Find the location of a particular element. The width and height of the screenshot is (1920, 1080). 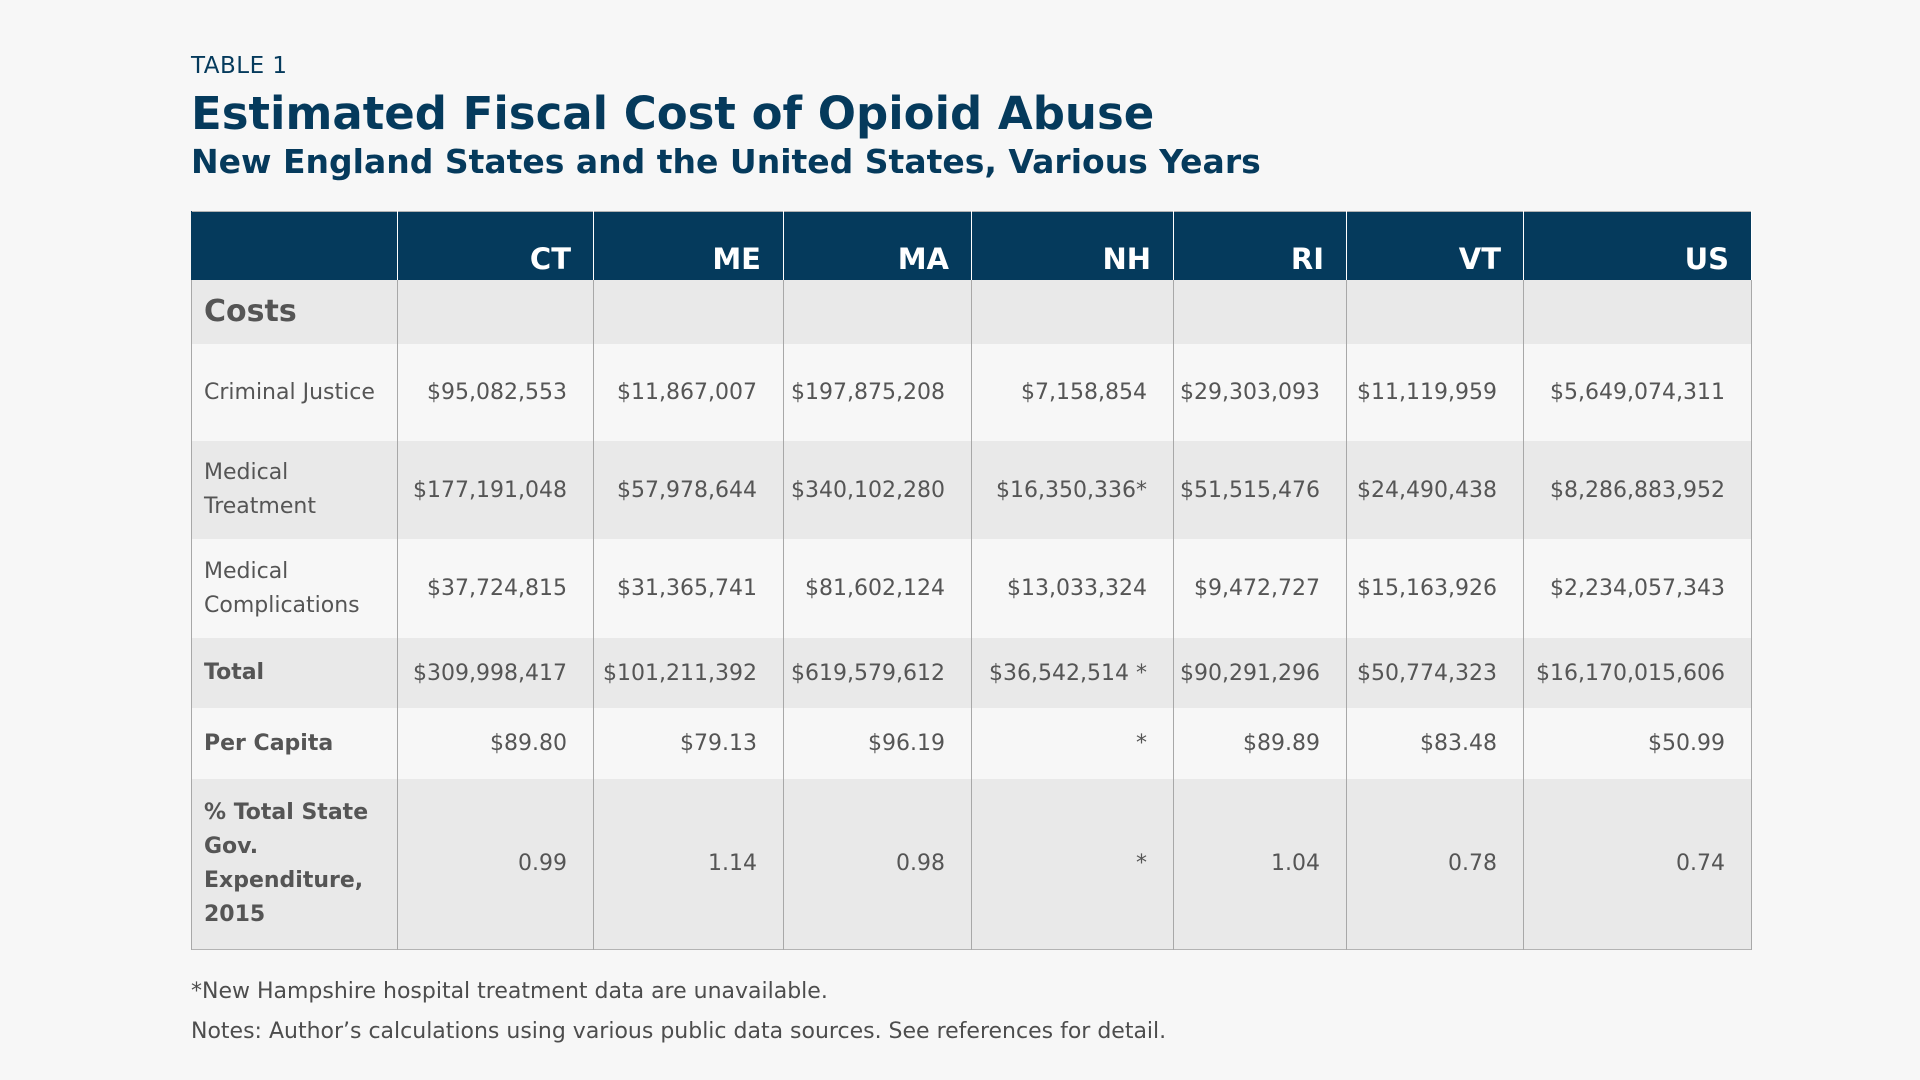

table-cell: $89.89 is located at coordinates (1260, 743).